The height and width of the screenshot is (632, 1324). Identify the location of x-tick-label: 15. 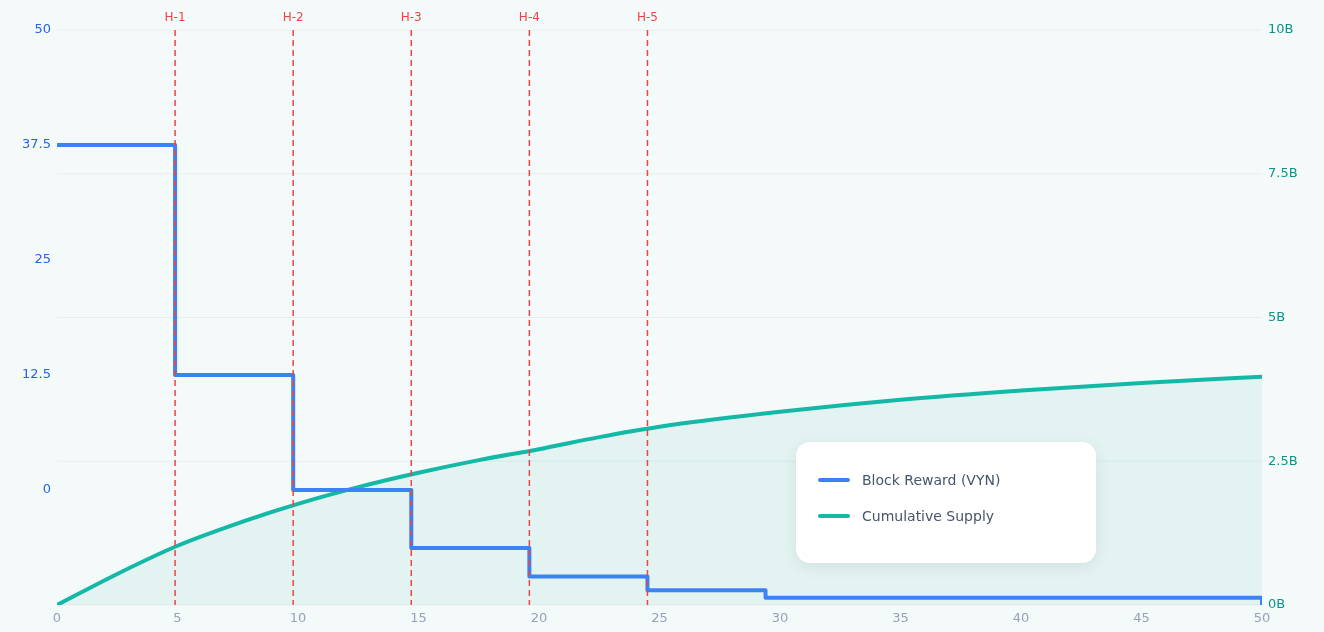
(418, 618).